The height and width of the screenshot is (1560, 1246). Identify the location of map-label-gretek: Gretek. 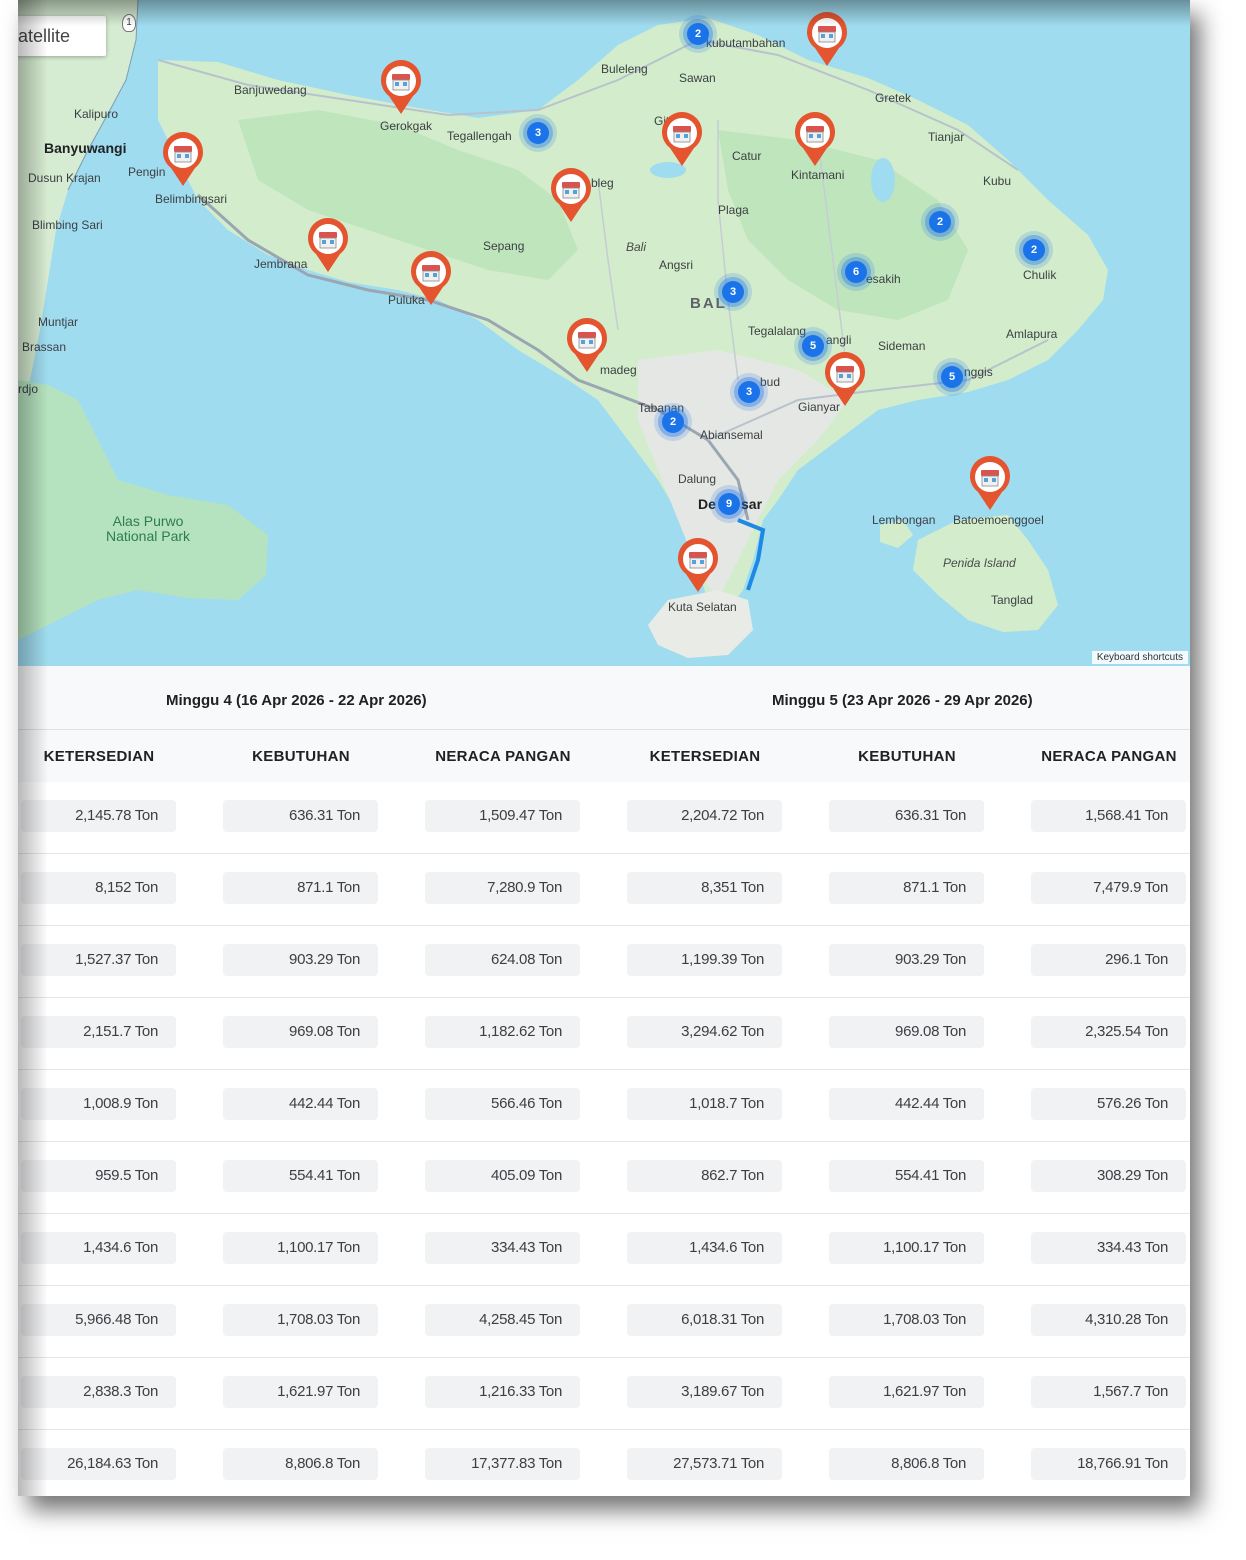
(893, 98).